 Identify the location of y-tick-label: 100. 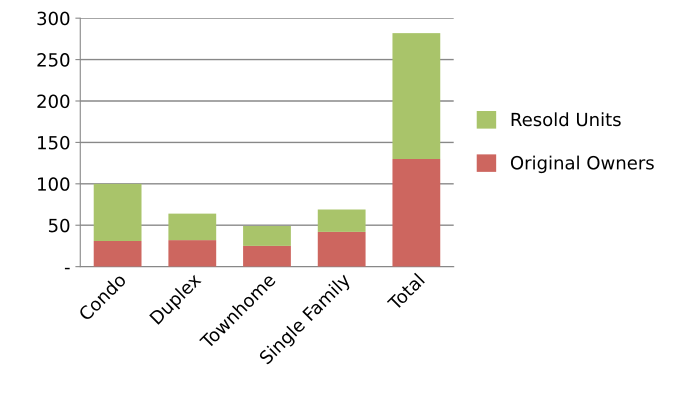
(54, 184).